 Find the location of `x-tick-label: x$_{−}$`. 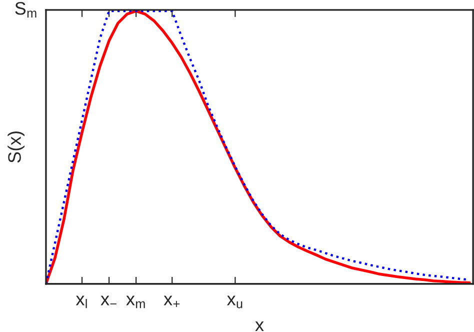

x-tick-label: x$_{−}$ is located at coordinates (108, 301).